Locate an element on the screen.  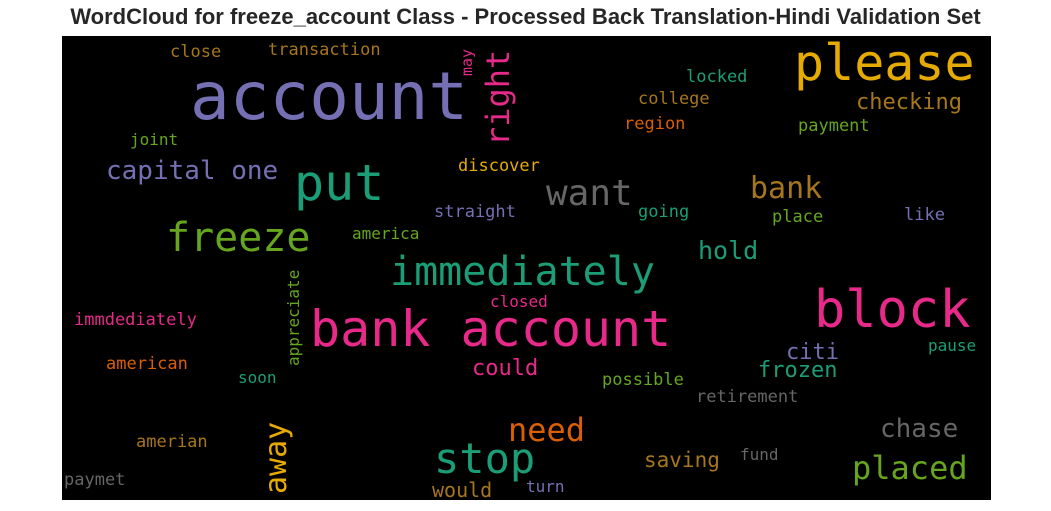
word-region: region is located at coordinates (655, 124).